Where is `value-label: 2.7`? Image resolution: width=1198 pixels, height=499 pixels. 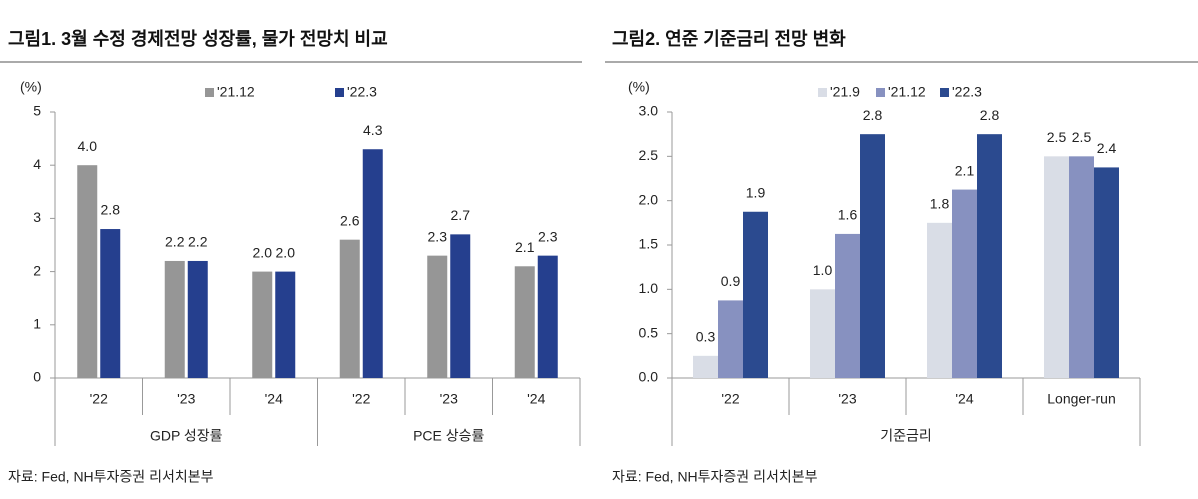 value-label: 2.7 is located at coordinates (461, 215).